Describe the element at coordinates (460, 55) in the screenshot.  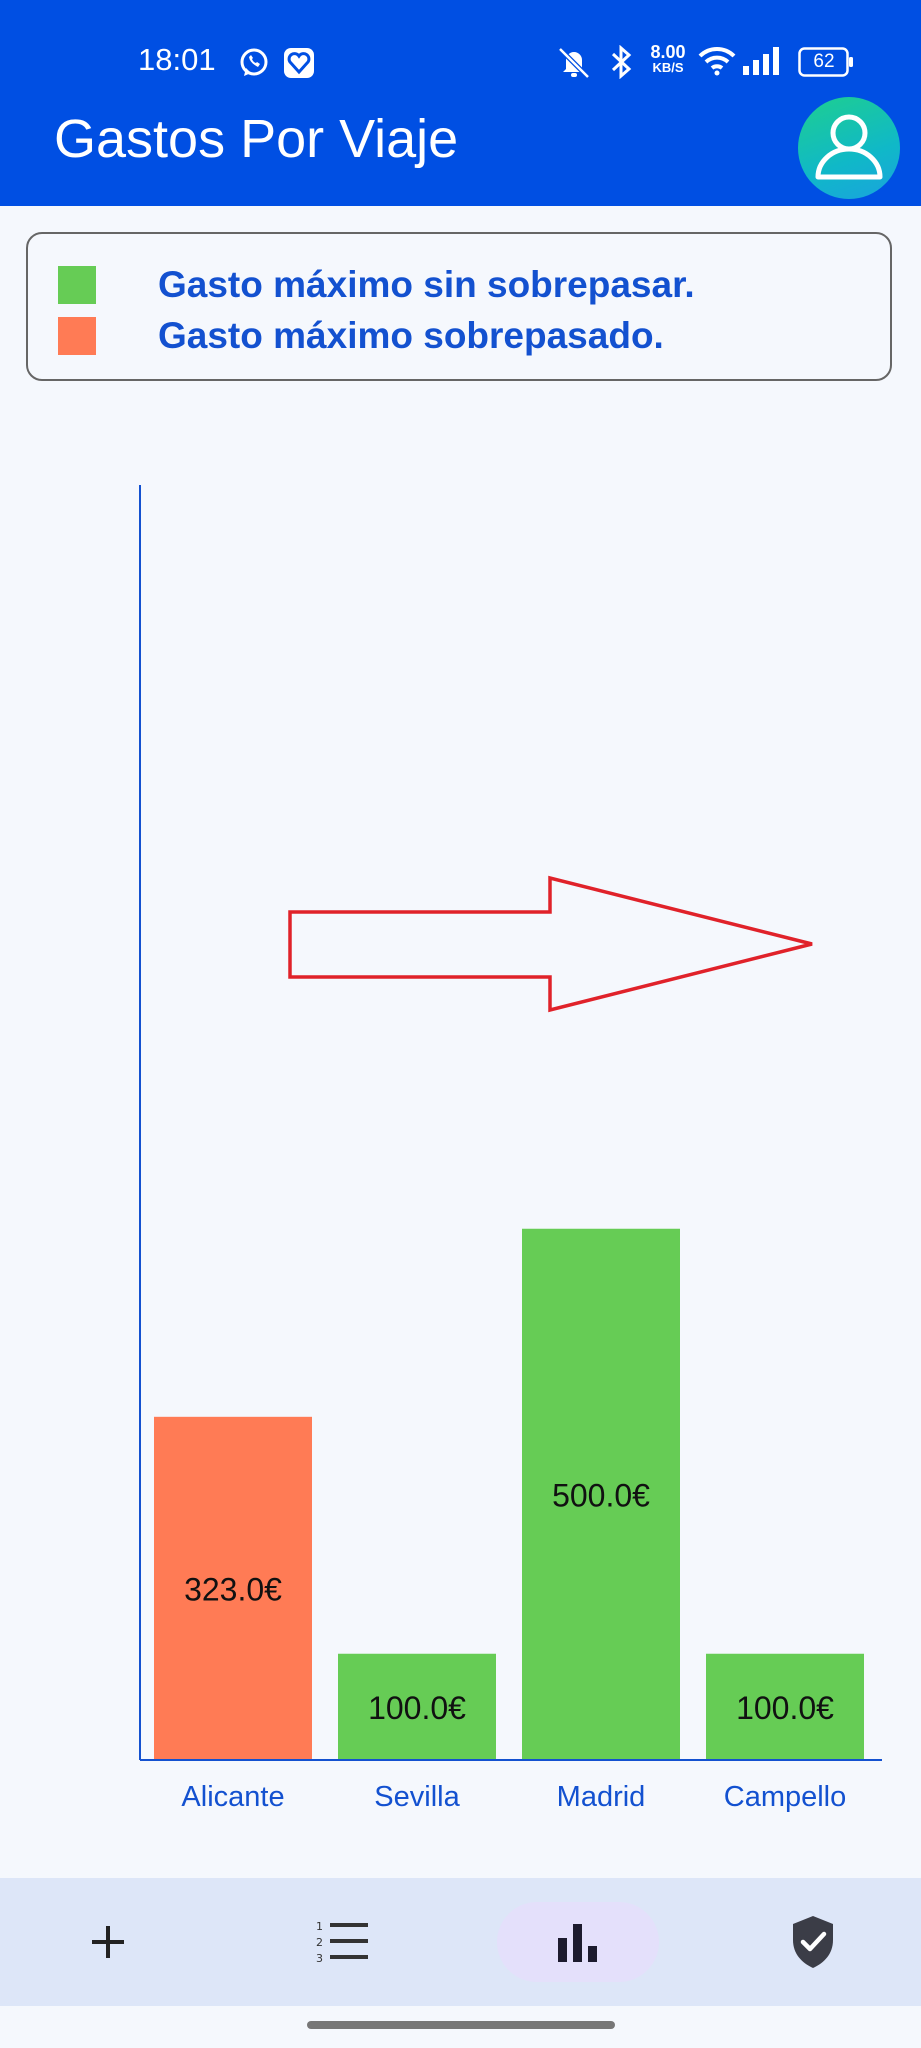
I see `status-bar: 18:01 8.00 KB/S 62` at that location.